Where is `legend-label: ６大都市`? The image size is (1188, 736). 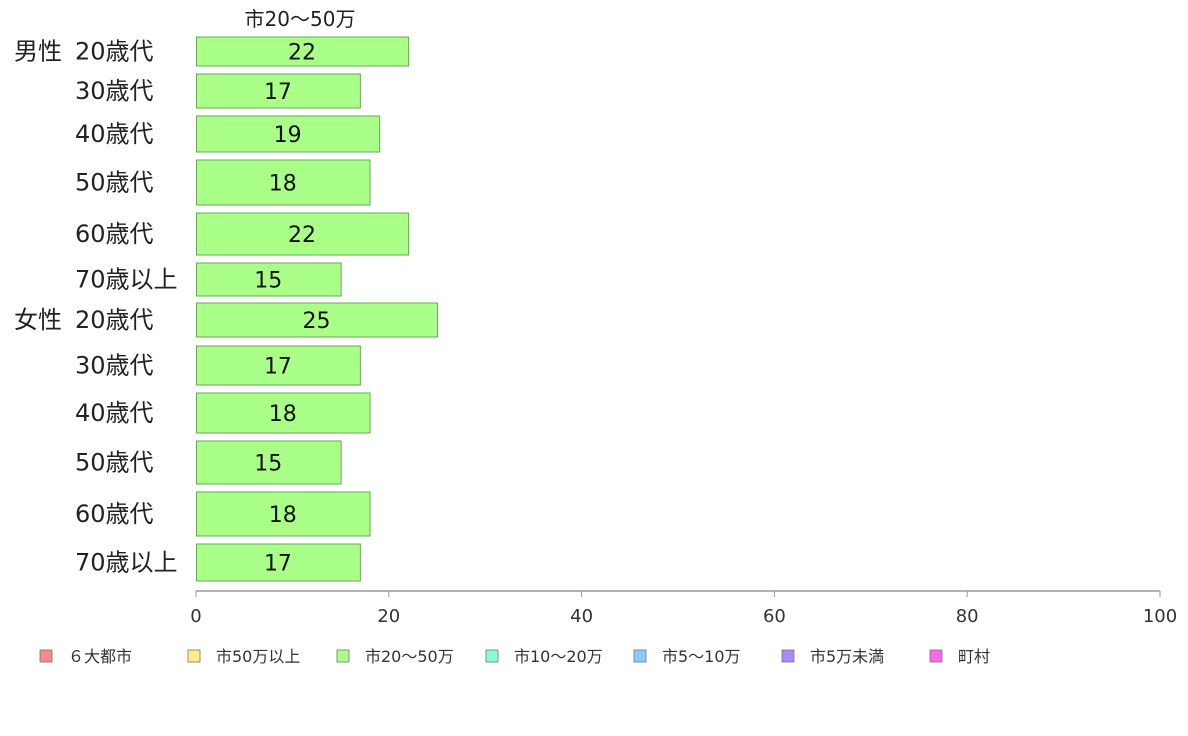
legend-label: ６大都市 is located at coordinates (100, 656).